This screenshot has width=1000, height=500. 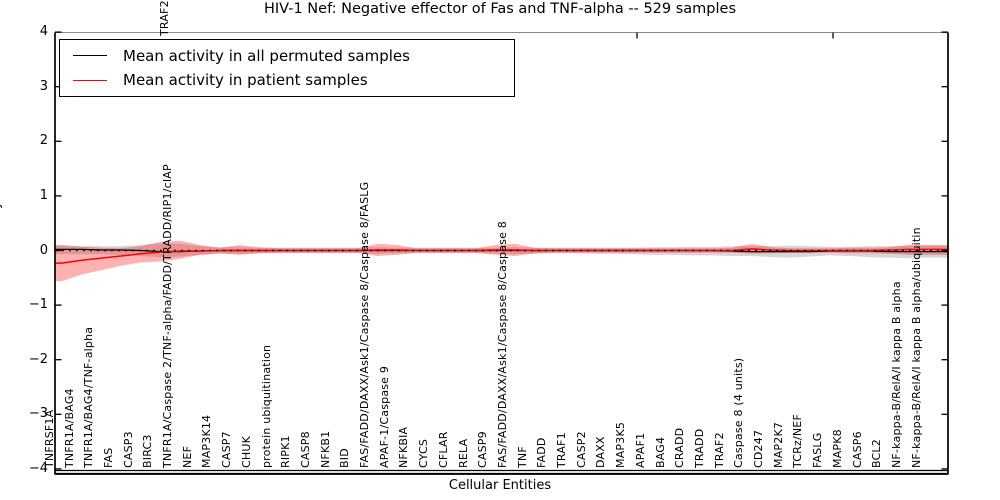 I want to click on x-tick-label: CFLAR, so click(x=443, y=449).